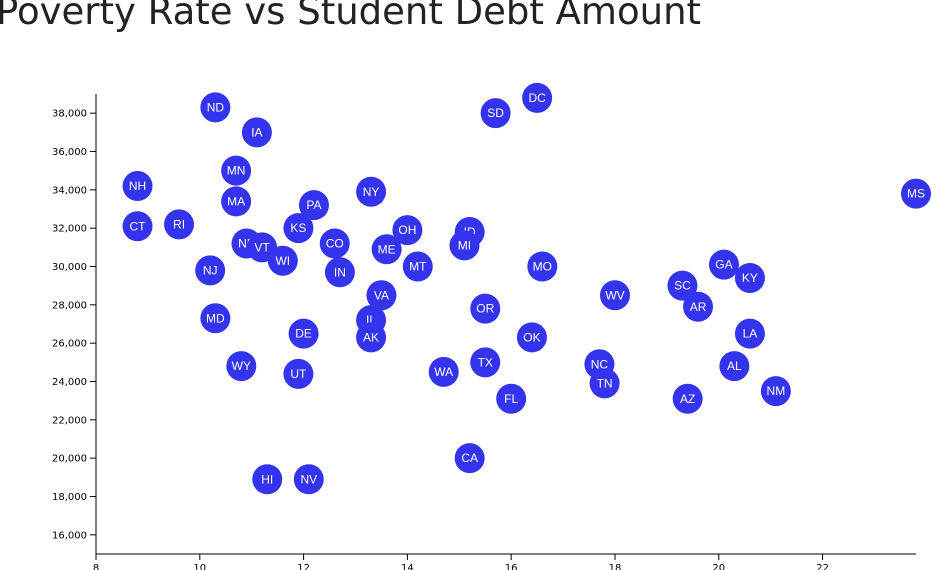 The image size is (932, 570). Describe the element at coordinates (542, 267) in the screenshot. I see `point-label-mo: MO` at that location.